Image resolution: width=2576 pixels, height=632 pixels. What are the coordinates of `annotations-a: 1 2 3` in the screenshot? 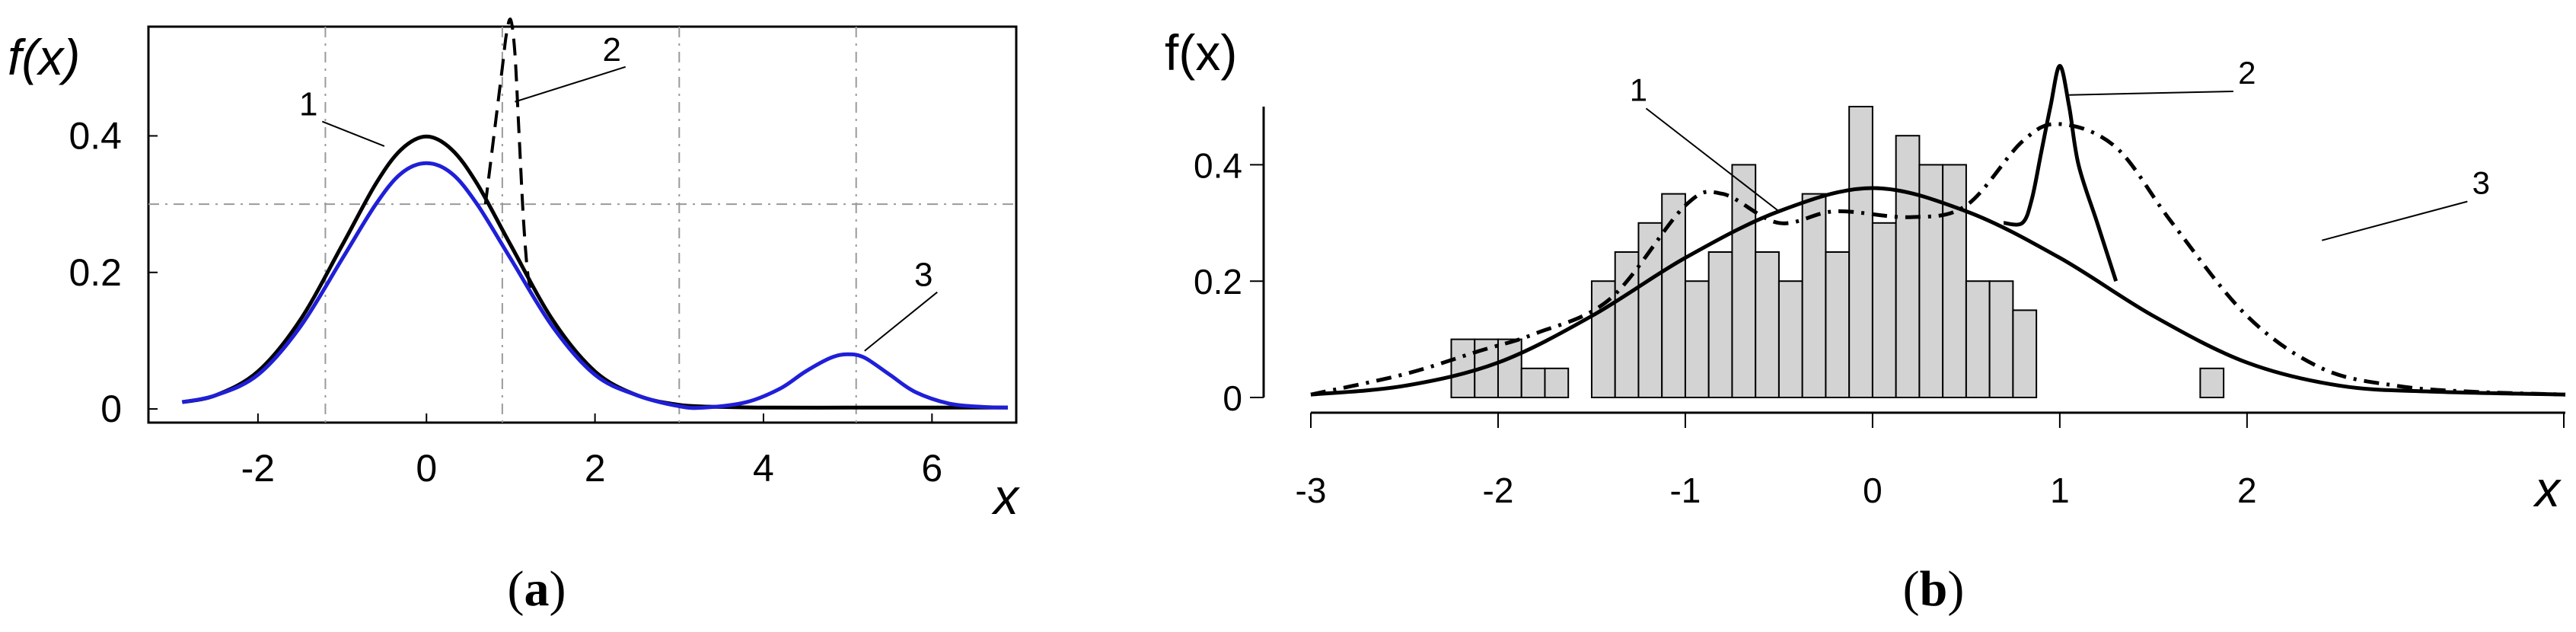 It's located at (618, 191).